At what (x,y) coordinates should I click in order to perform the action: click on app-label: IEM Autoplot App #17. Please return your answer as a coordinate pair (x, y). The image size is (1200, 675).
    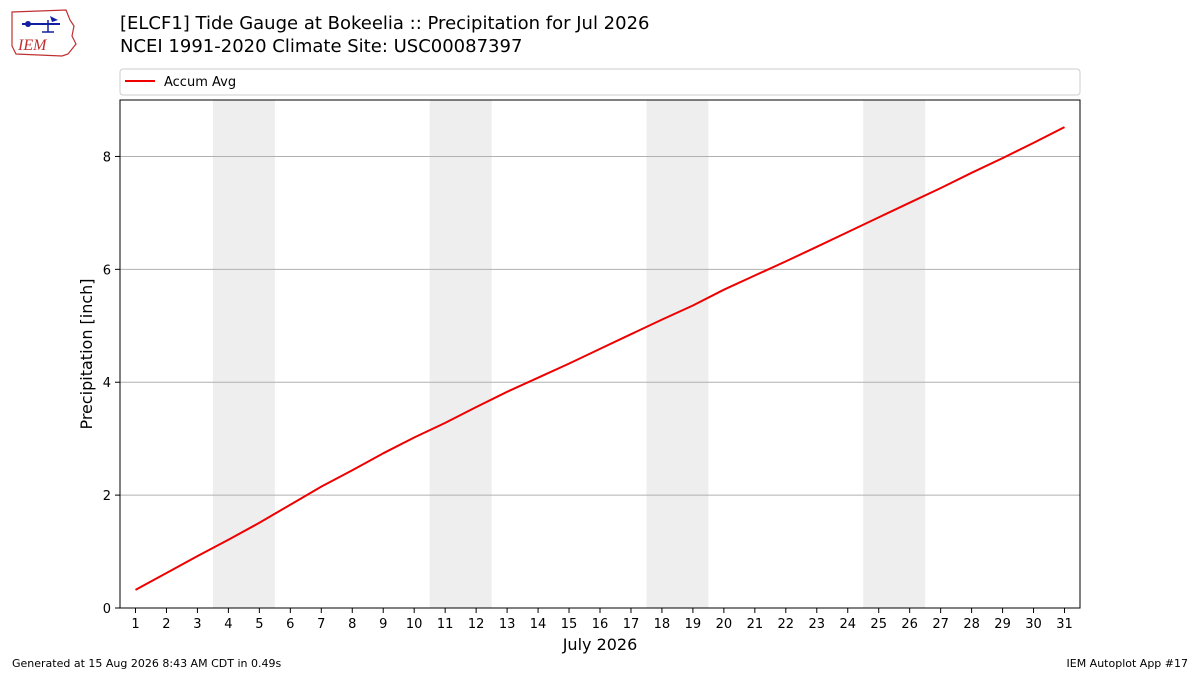
    Looking at the image, I should click on (1127, 663).